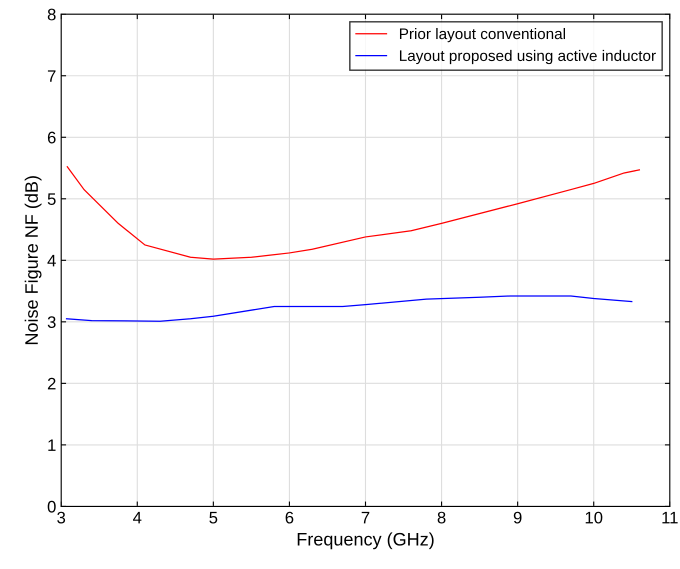 The image size is (680, 569). Describe the element at coordinates (52, 199) in the screenshot. I see `y-tick-label: 5` at that location.